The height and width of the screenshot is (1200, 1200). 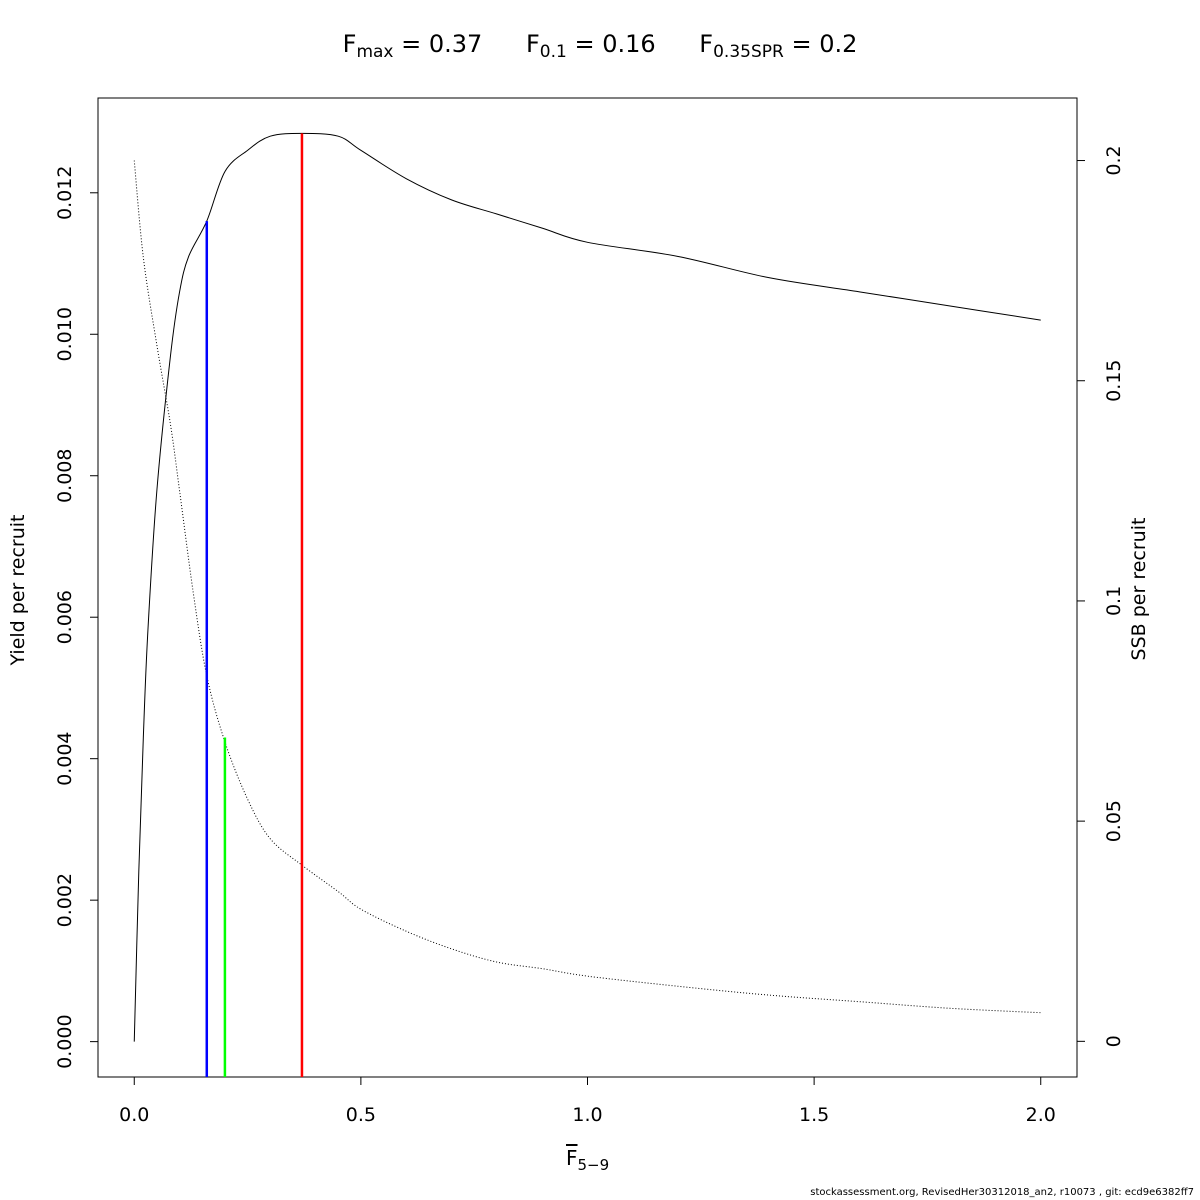 What do you see at coordinates (65, 617) in the screenshot?
I see `y-tick-label: 0.006` at bounding box center [65, 617].